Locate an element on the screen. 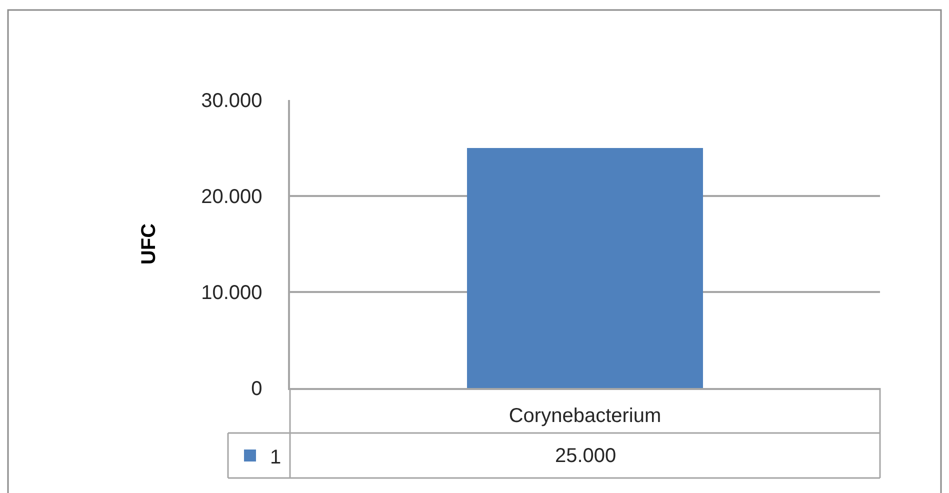 Image resolution: width=949 pixels, height=493 pixels. y-axis-title: UFC is located at coordinates (149, 244).